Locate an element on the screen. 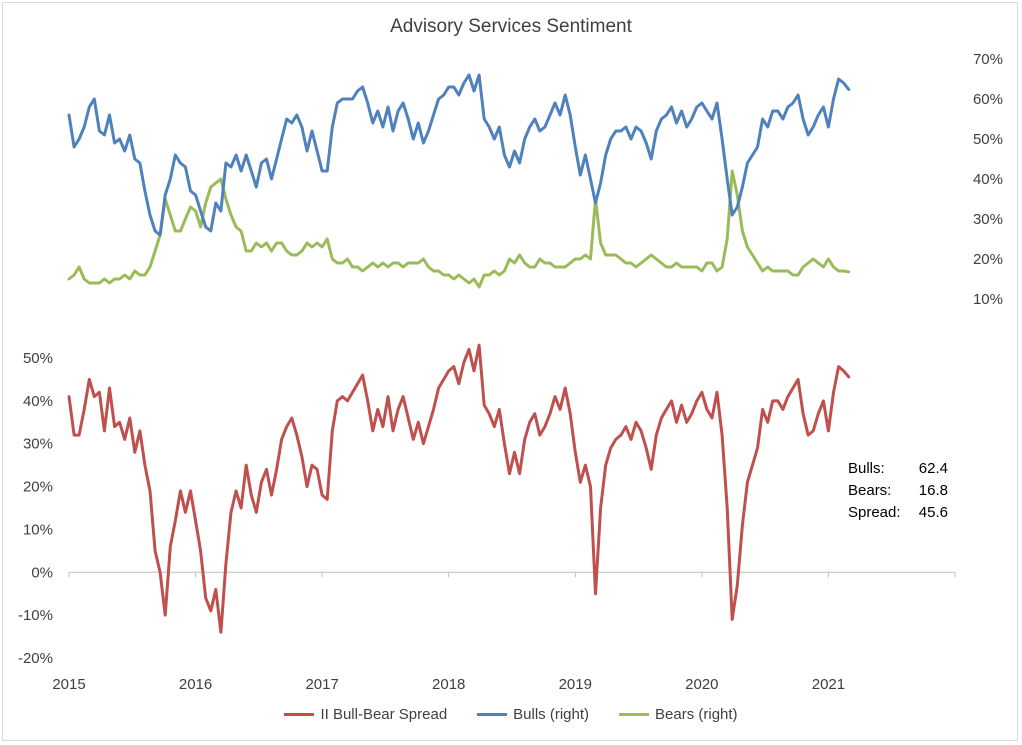 The width and height of the screenshot is (1022, 745). latest-readings-annotation: Bulls: 62.4 Bears: 16.8 Spread: 45.6 is located at coordinates (898, 491).